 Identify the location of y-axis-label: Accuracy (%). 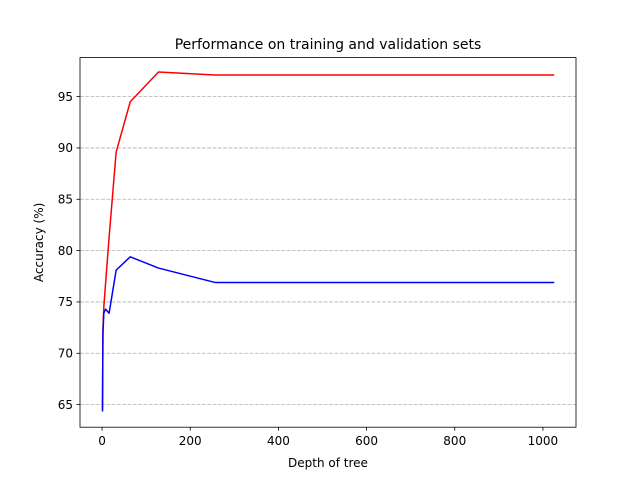
(39, 242).